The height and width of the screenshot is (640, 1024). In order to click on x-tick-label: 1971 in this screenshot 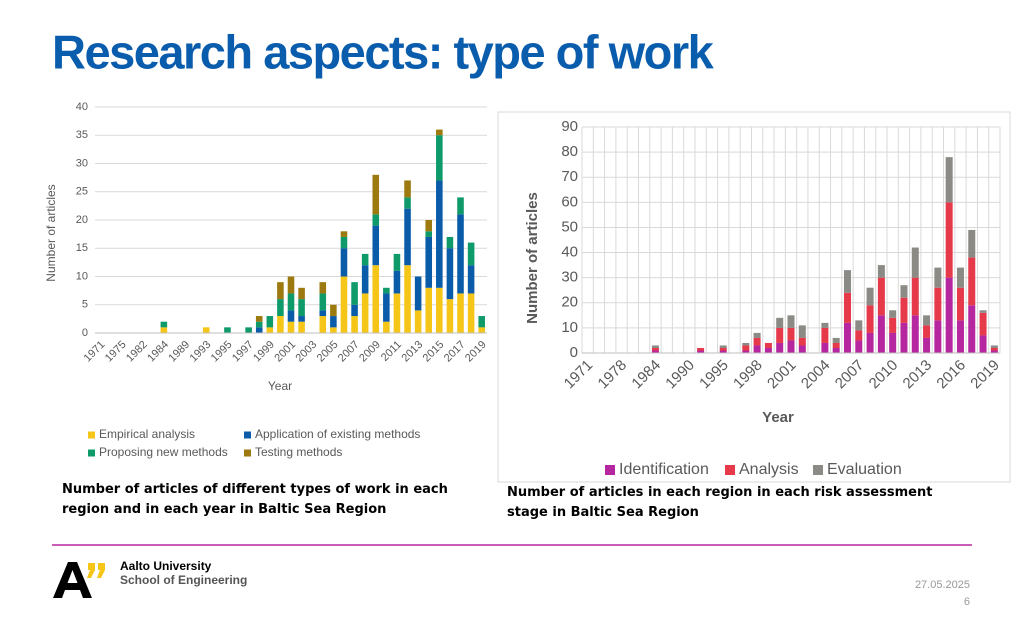, I will do `click(579, 375)`.